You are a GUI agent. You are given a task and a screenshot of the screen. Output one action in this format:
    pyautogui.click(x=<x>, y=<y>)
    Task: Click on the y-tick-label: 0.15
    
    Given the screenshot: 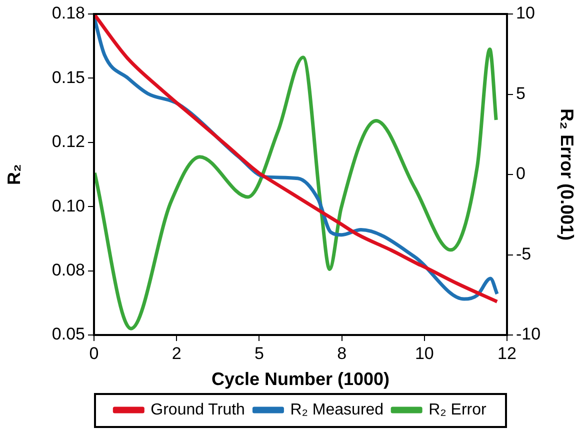 What is the action you would take?
    pyautogui.click(x=68, y=77)
    